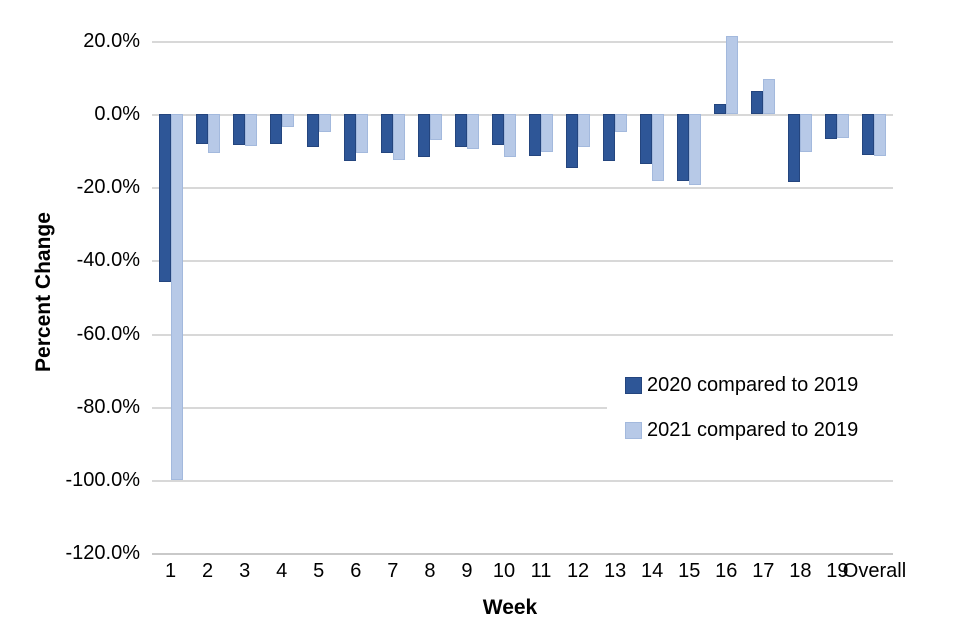  What do you see at coordinates (753, 429) in the screenshot?
I see `legend-label-2021: 2021 compared to 2019` at bounding box center [753, 429].